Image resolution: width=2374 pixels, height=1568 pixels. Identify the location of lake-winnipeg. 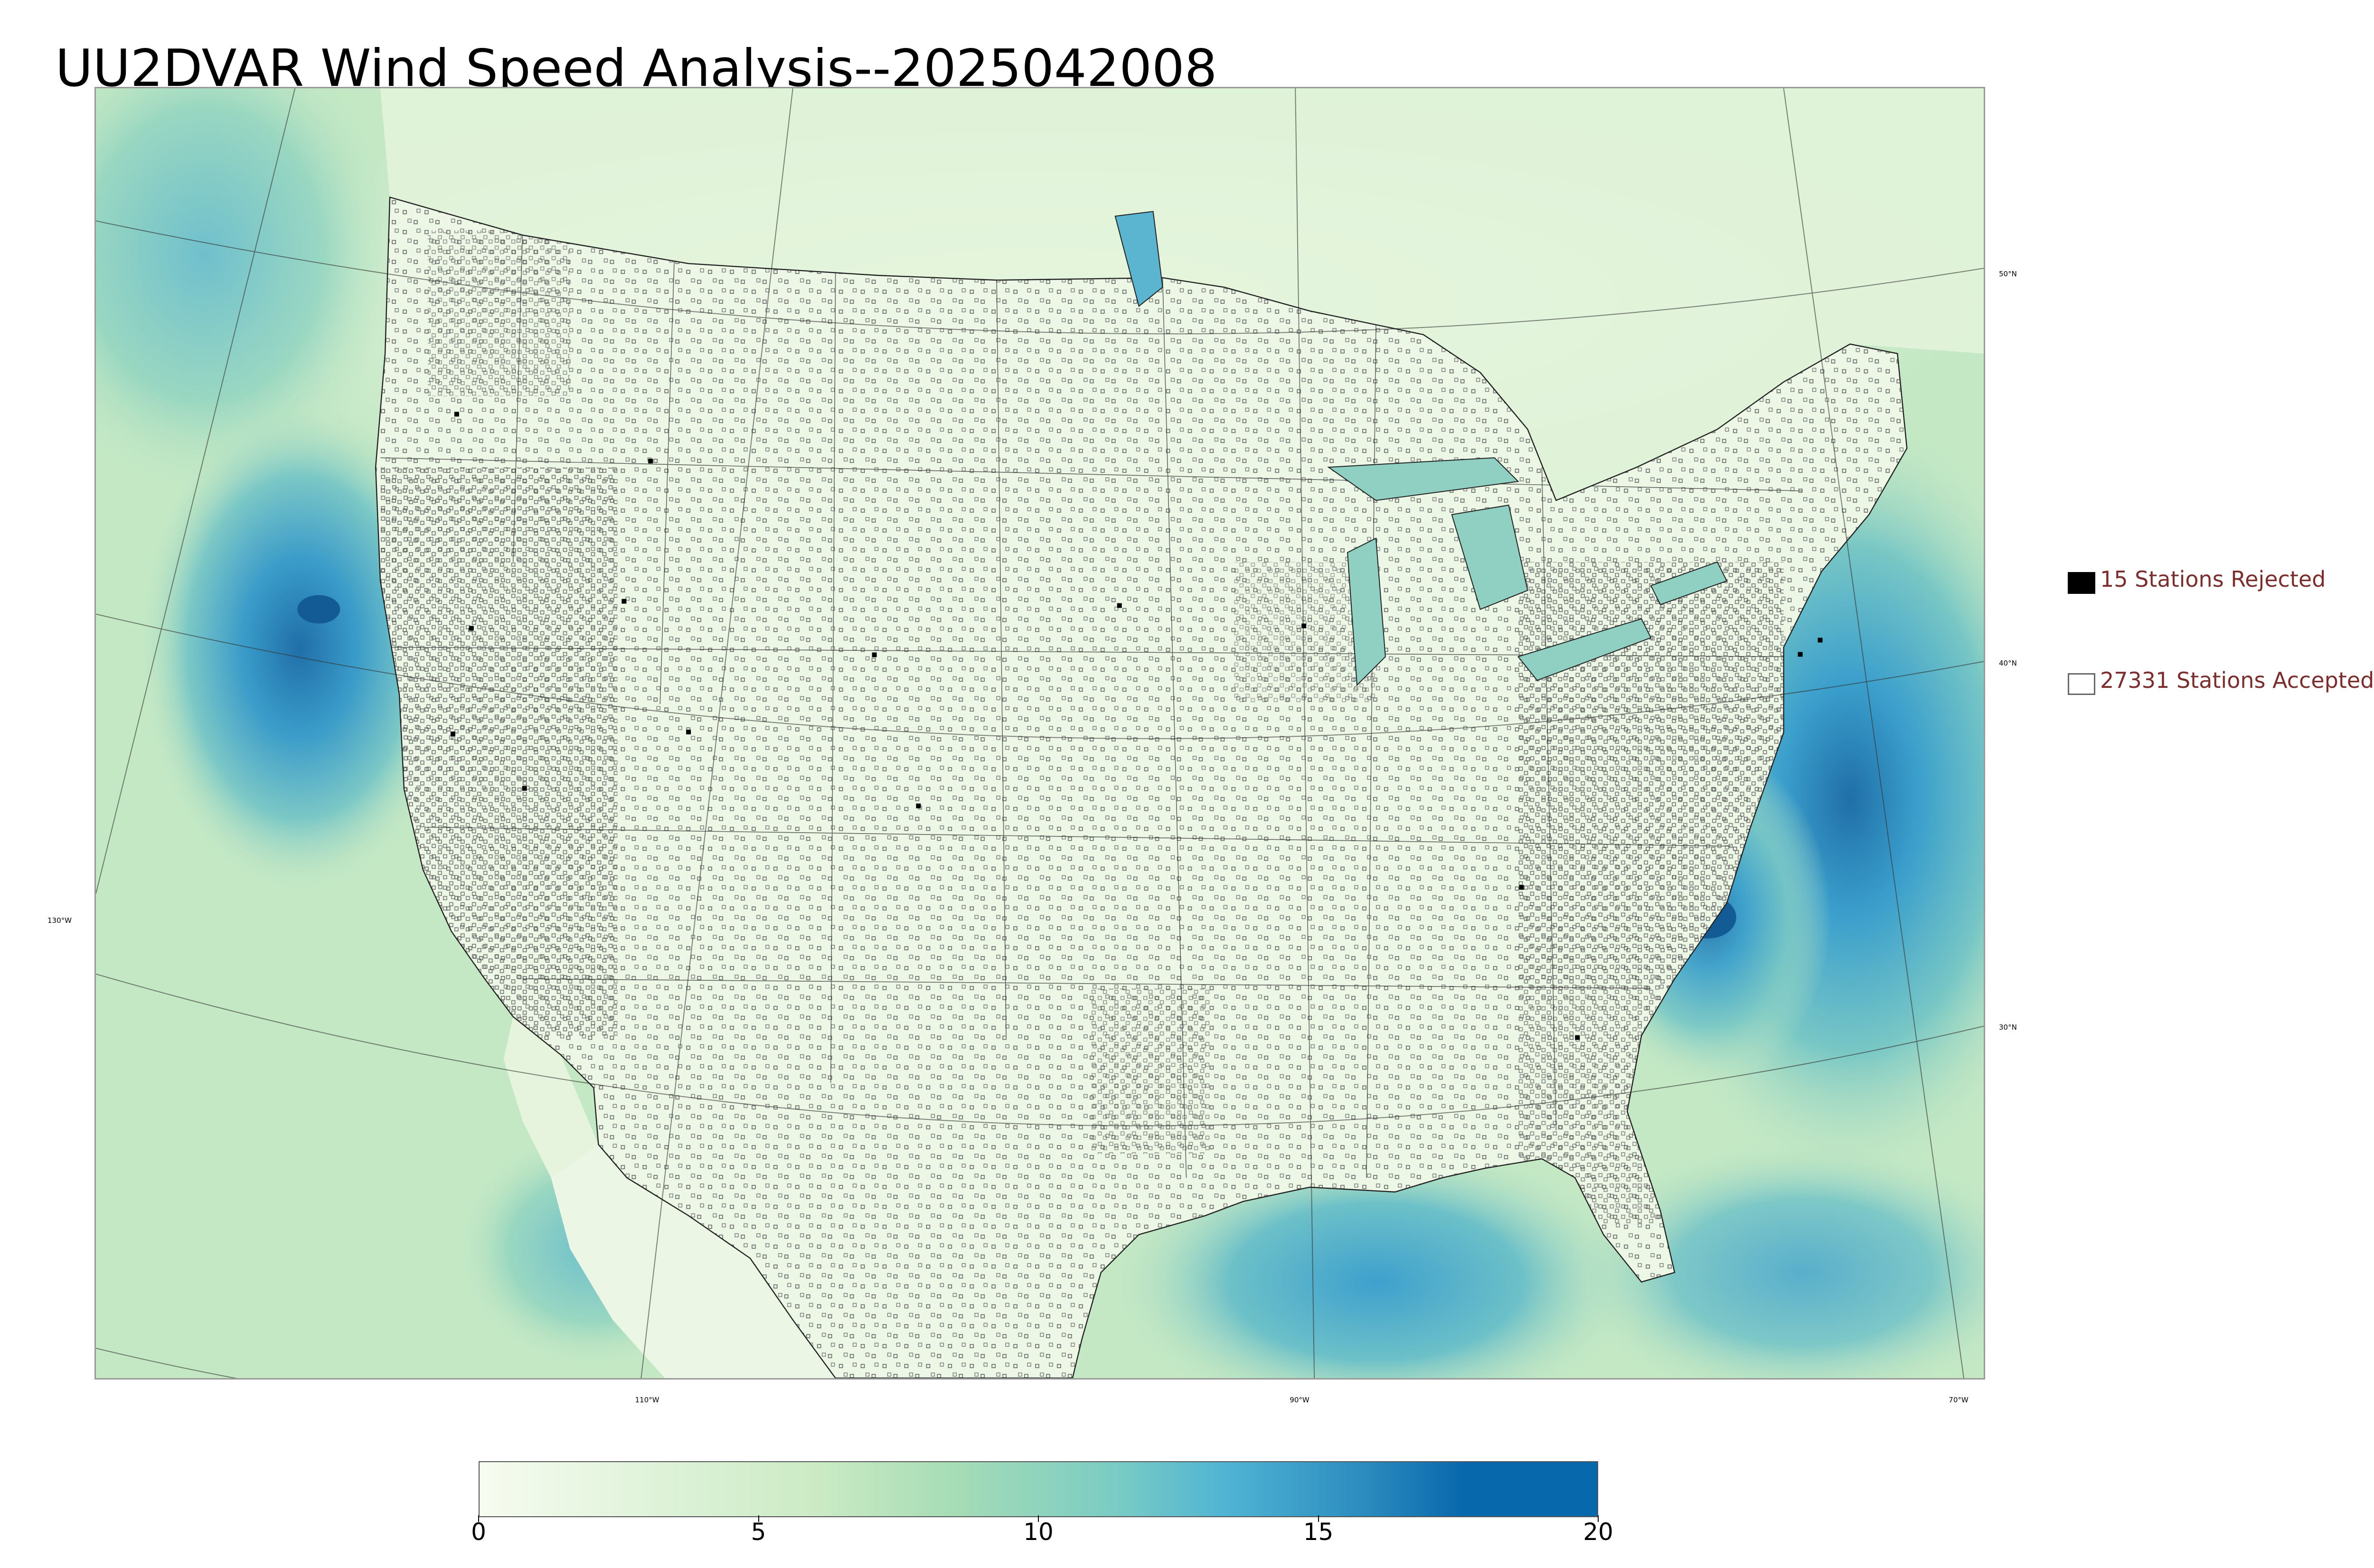
(1138, 259).